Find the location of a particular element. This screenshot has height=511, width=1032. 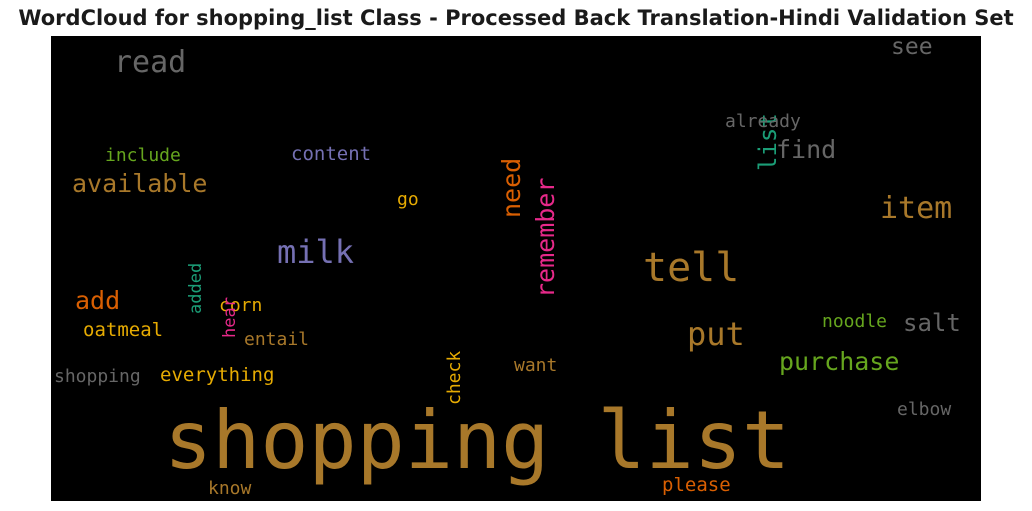

word-want: want is located at coordinates (536, 365).